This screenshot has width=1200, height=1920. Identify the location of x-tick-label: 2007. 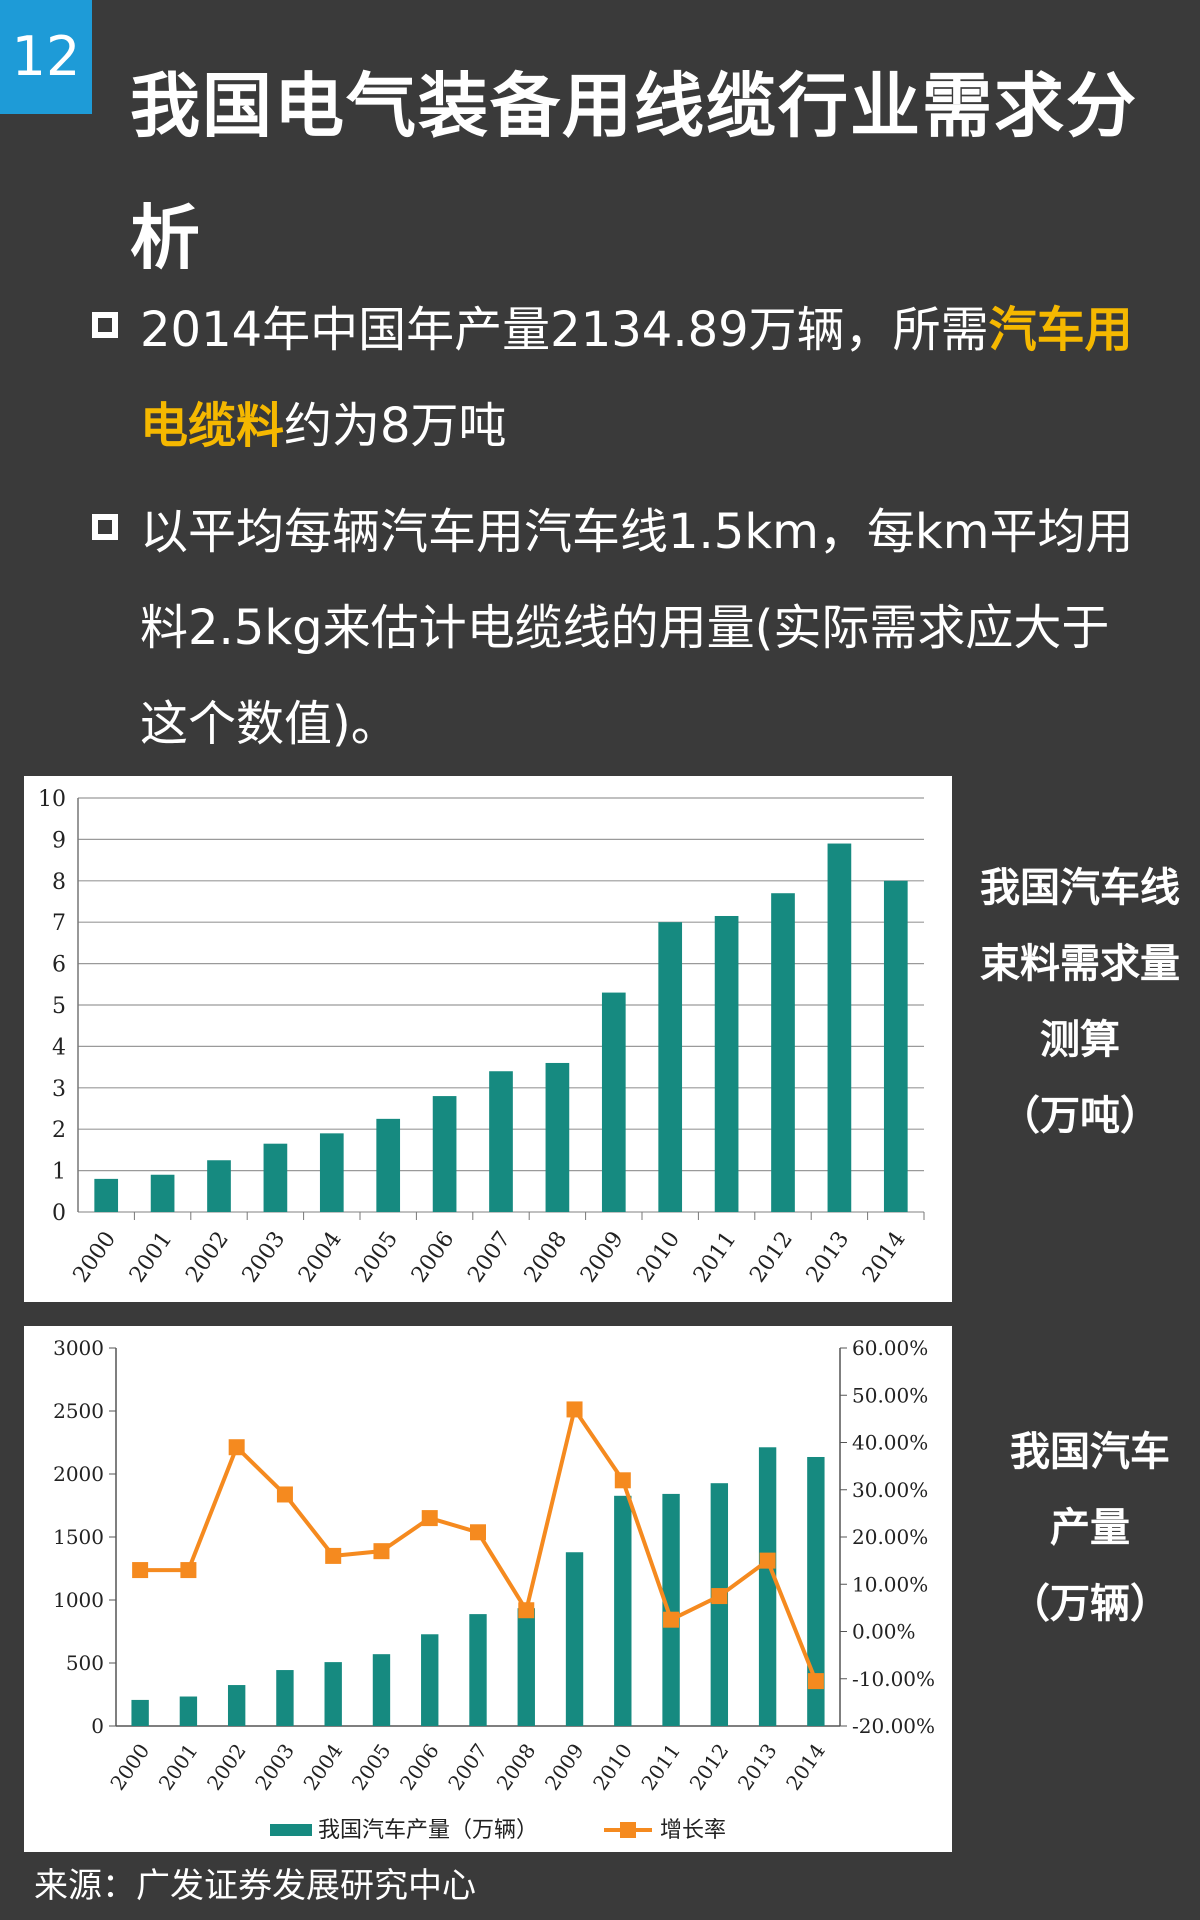
(489, 1257).